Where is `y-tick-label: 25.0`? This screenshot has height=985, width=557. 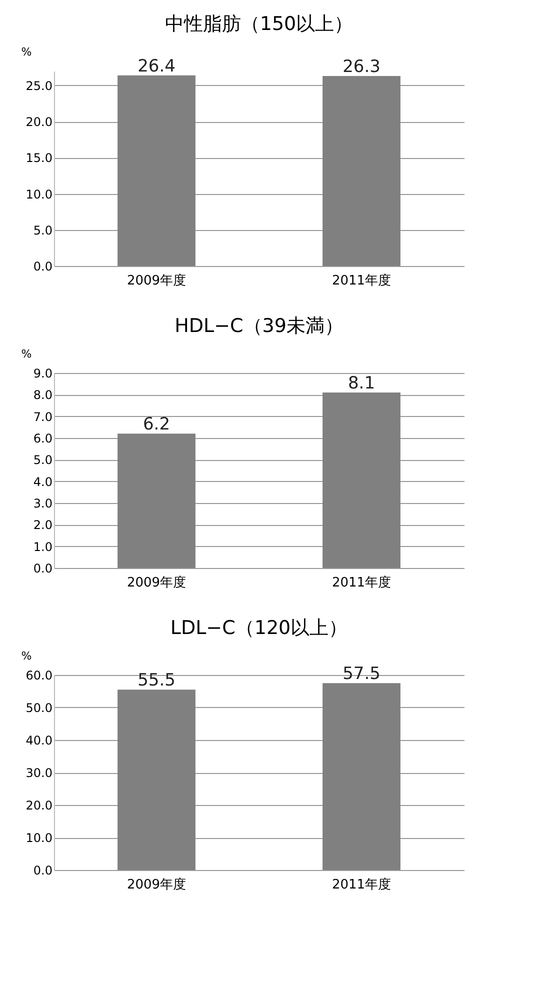
y-tick-label: 25.0 is located at coordinates (39, 85).